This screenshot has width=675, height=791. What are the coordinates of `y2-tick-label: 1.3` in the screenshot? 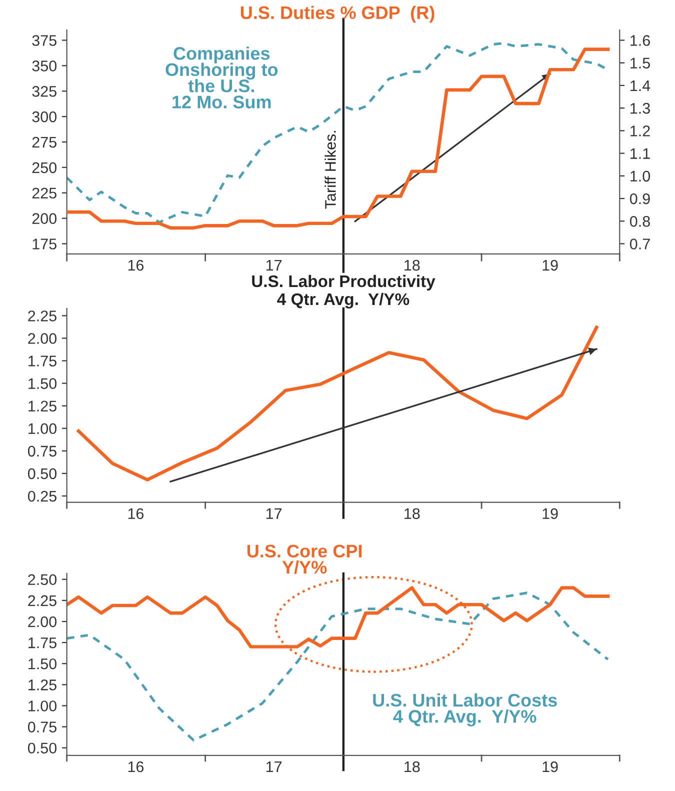 It's located at (640, 108).